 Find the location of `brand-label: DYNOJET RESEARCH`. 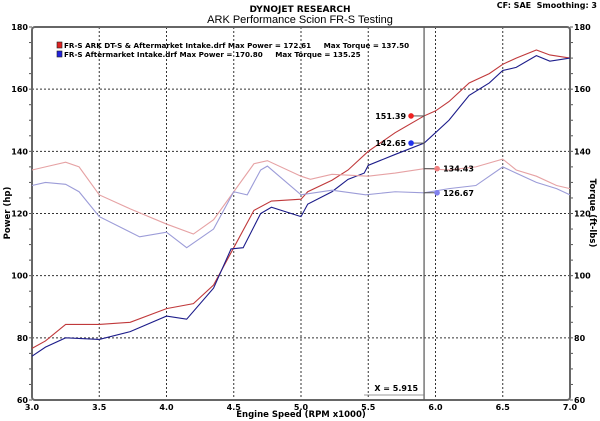

brand-label: DYNOJET RESEARCH is located at coordinates (299, 10).